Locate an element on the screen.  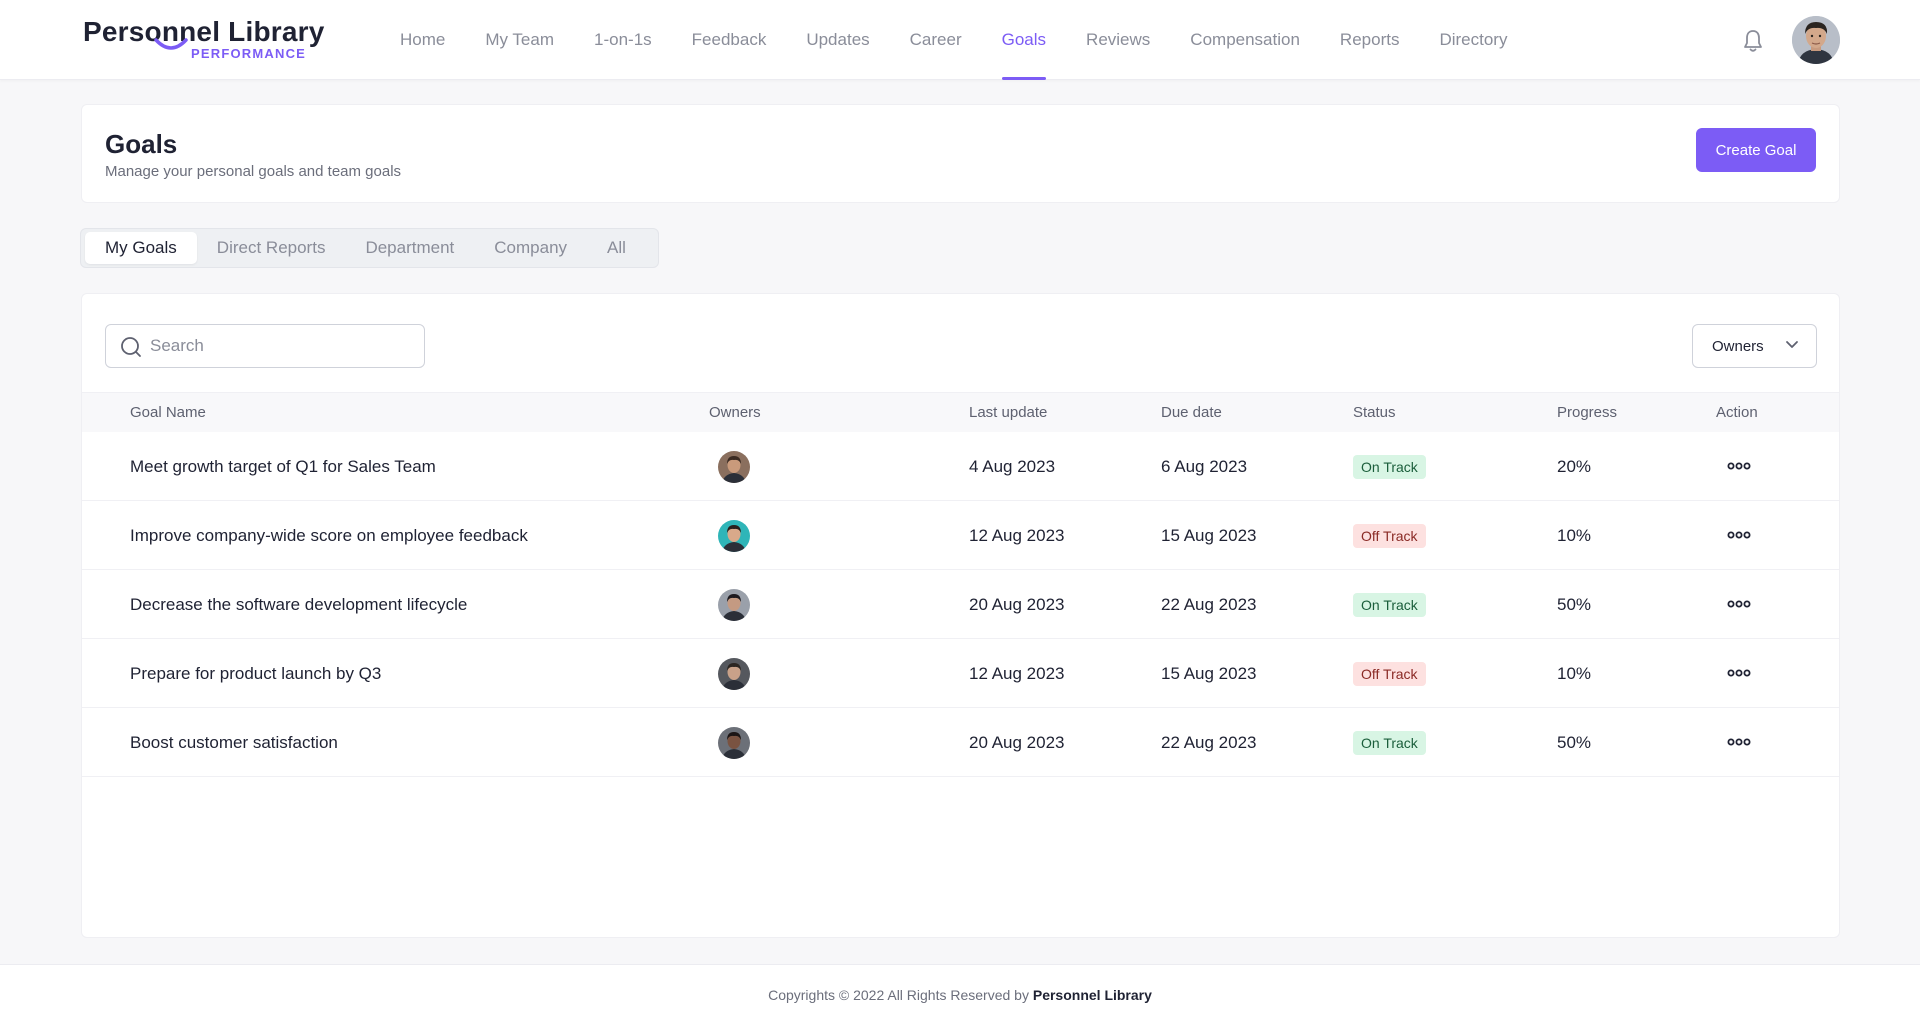
tab-direct-reports: Direct Reports is located at coordinates (271, 247).